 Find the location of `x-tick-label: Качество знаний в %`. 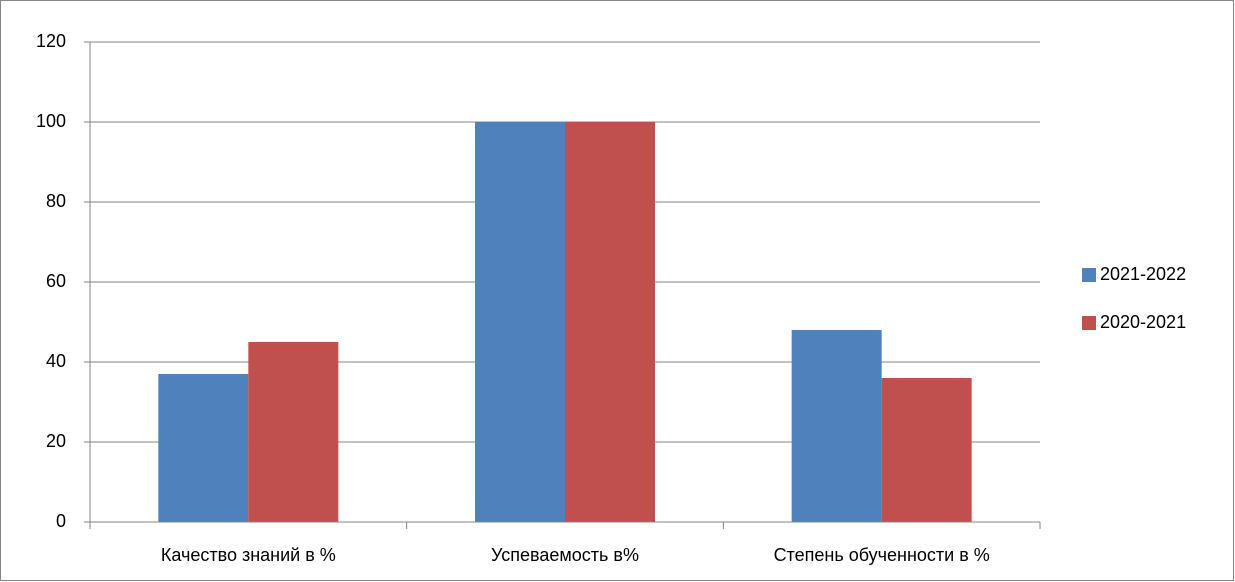

x-tick-label: Качество знаний в % is located at coordinates (248, 555).